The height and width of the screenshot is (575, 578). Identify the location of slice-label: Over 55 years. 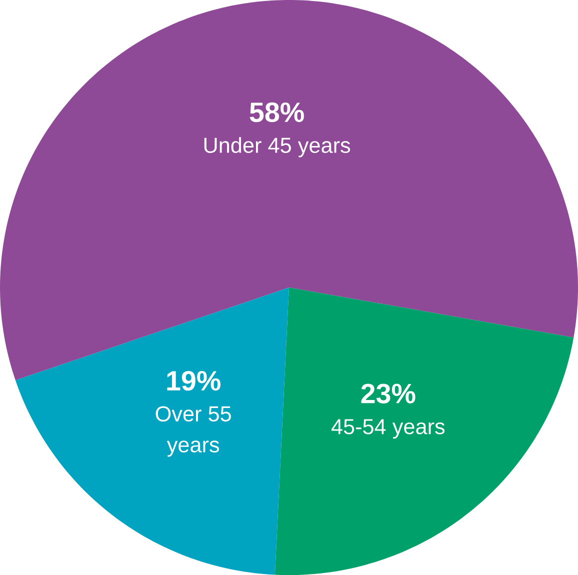
(193, 431).